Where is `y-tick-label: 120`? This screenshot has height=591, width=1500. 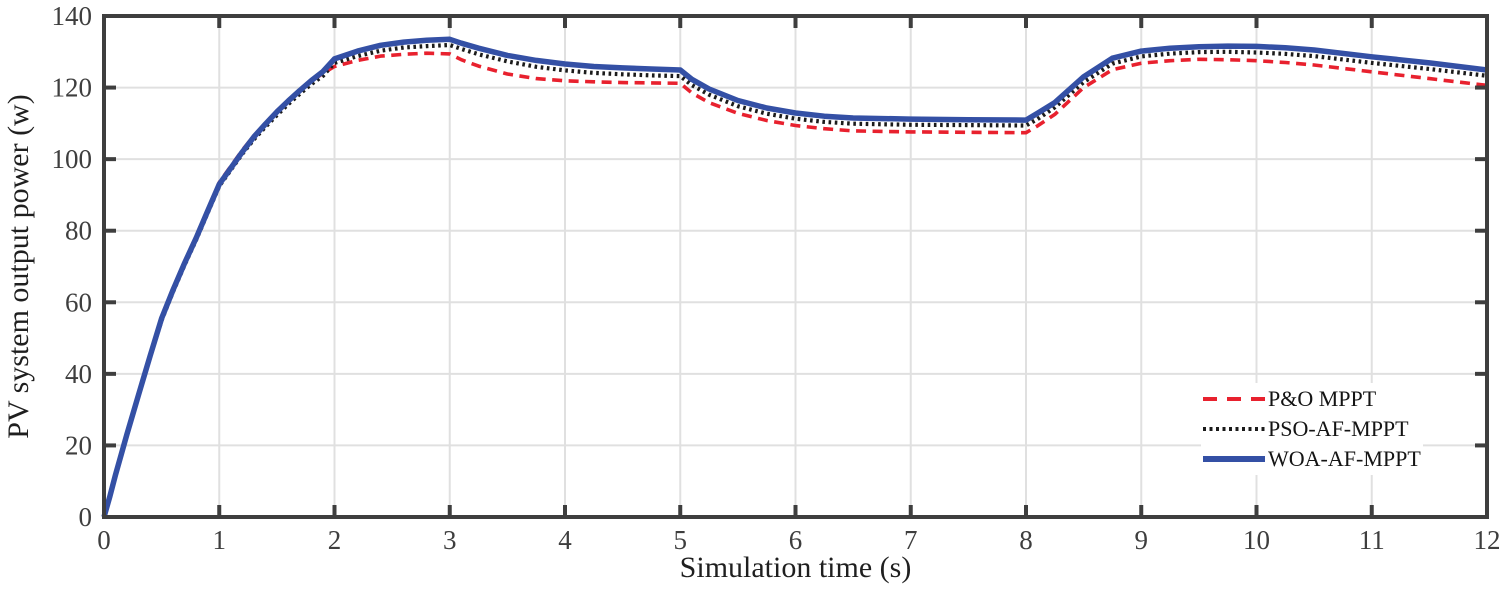
y-tick-label: 120 is located at coordinates (72, 88).